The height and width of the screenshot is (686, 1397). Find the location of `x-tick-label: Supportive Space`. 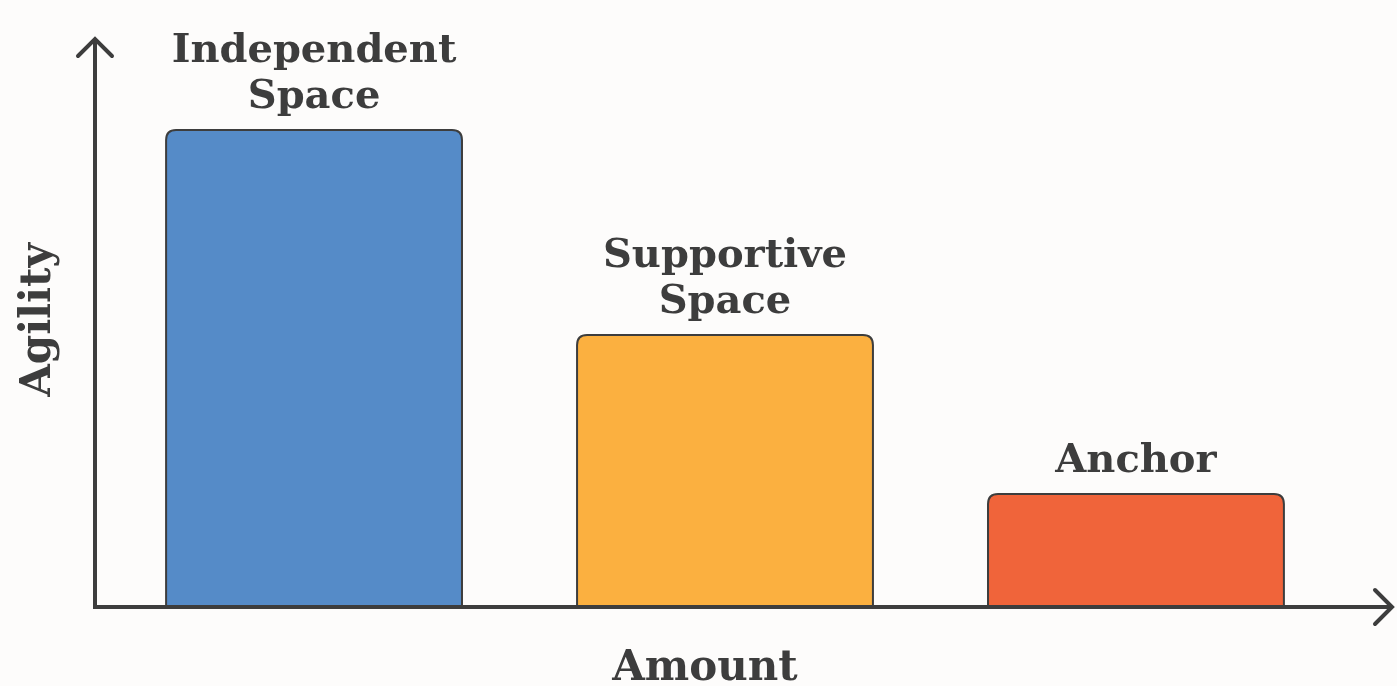

x-tick-label: Supportive Space is located at coordinates (725, 276).